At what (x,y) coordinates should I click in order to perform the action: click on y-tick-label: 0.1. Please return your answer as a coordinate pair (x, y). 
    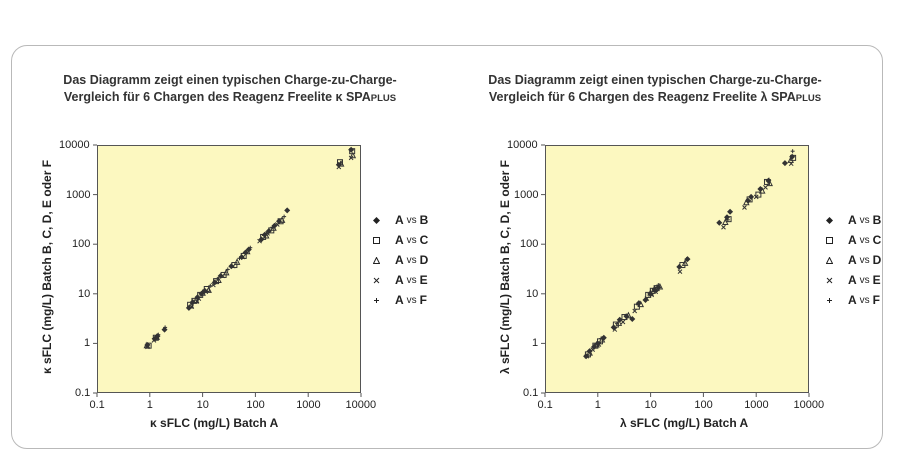
    Looking at the image, I should click on (531, 393).